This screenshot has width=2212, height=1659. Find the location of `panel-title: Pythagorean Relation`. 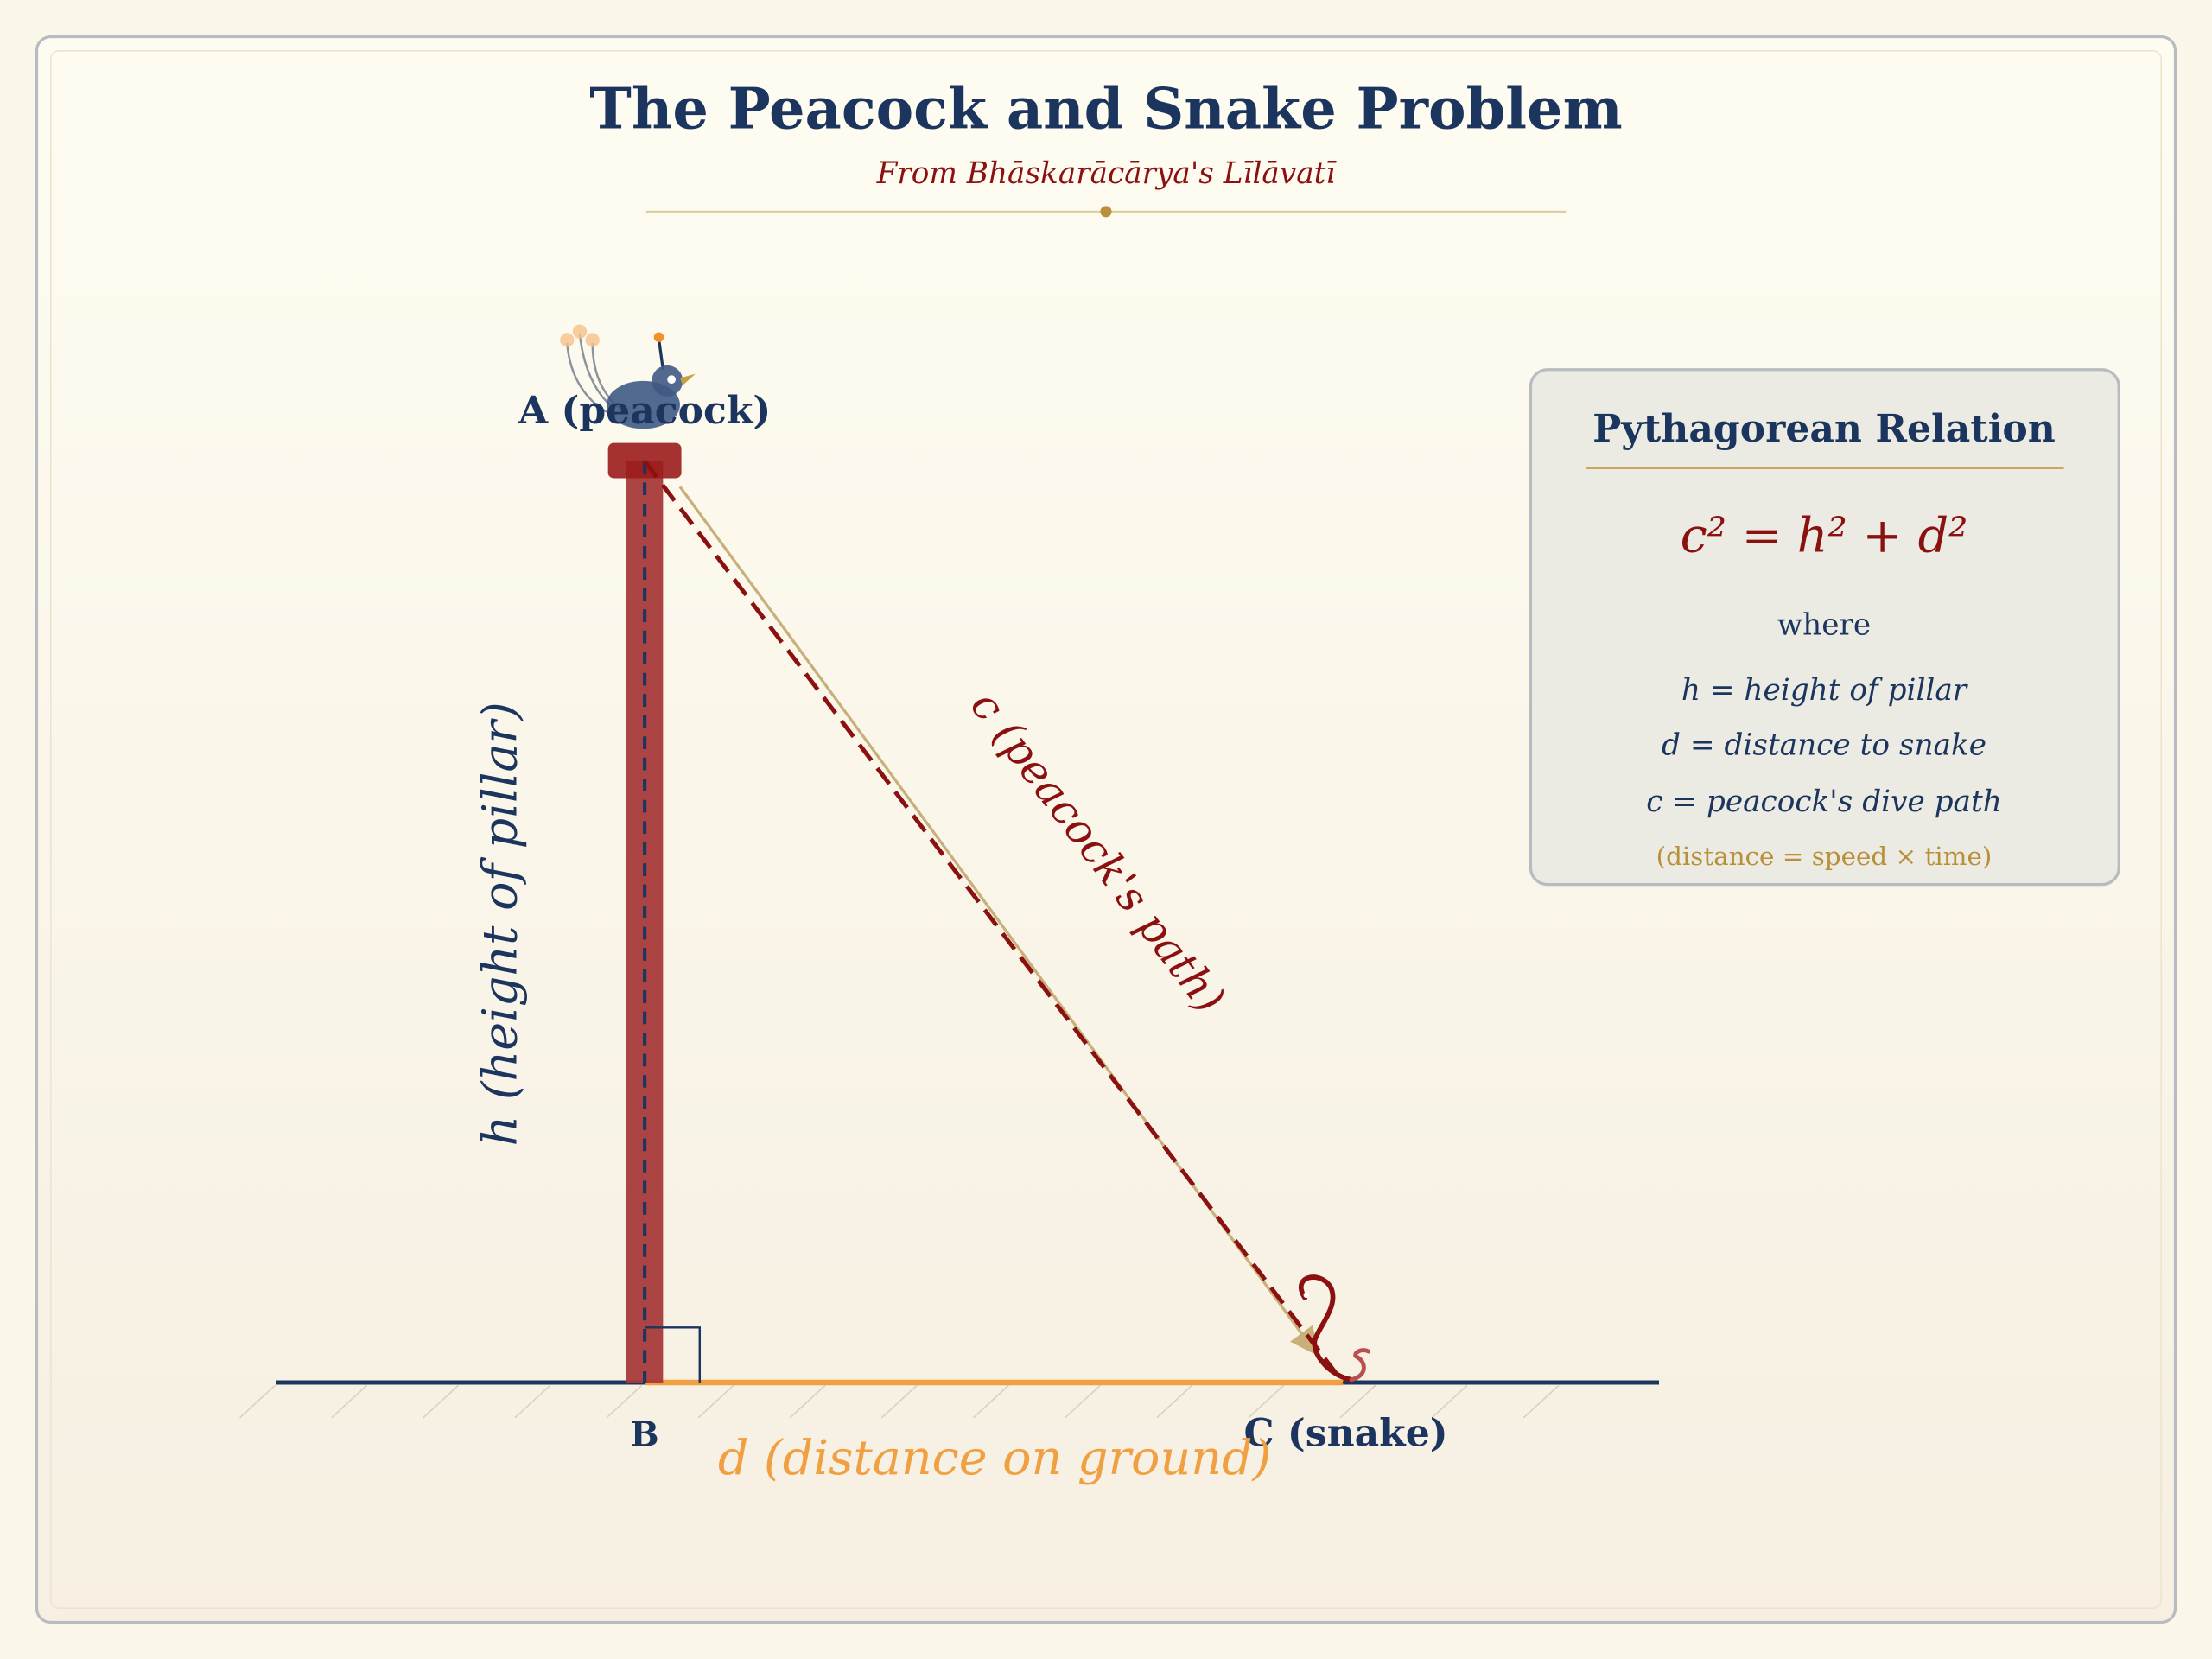

panel-title: Pythagorean Relation is located at coordinates (1824, 429).